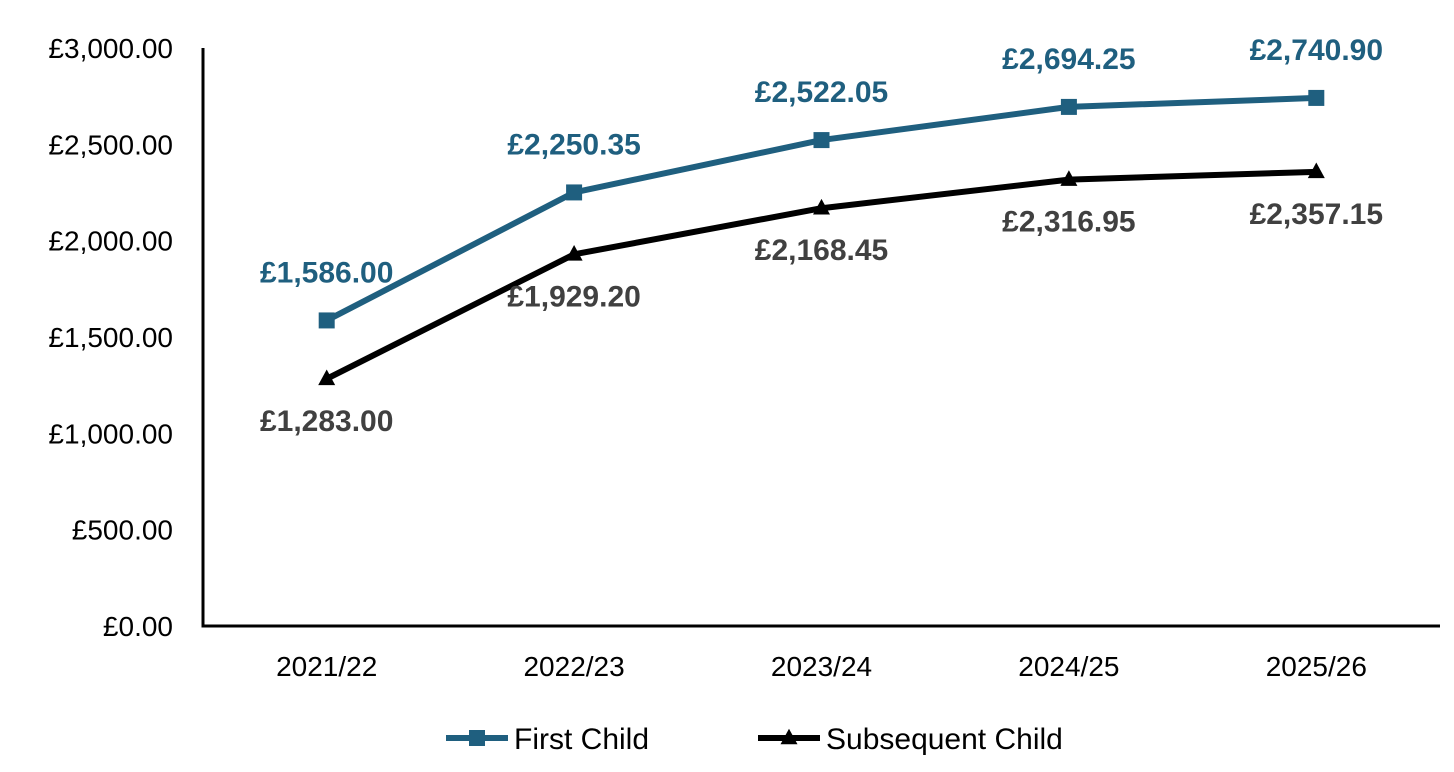 The width and height of the screenshot is (1454, 772). I want to click on y-tick-label: £0.00, so click(138, 626).